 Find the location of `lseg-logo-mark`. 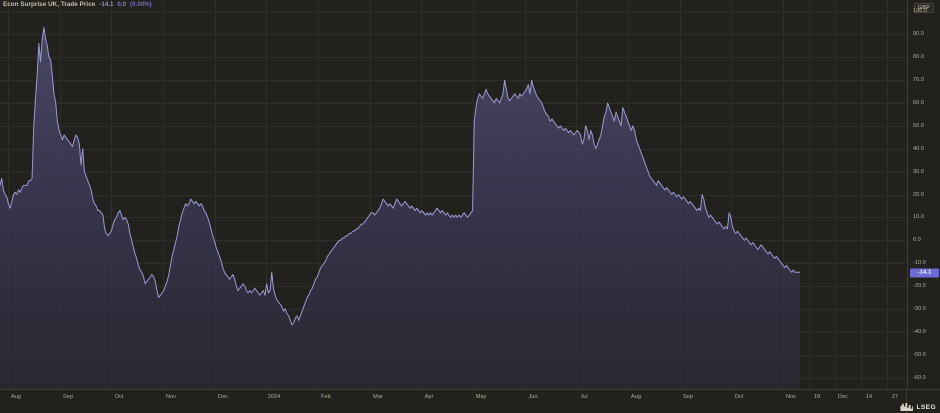

lseg-logo-mark is located at coordinates (907, 407).